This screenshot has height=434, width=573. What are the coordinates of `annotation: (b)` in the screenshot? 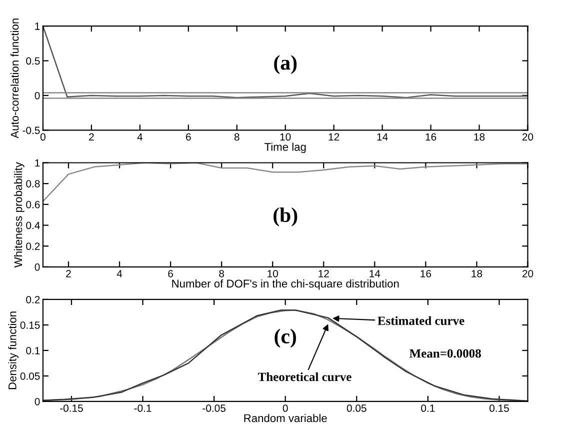 It's located at (286, 216).